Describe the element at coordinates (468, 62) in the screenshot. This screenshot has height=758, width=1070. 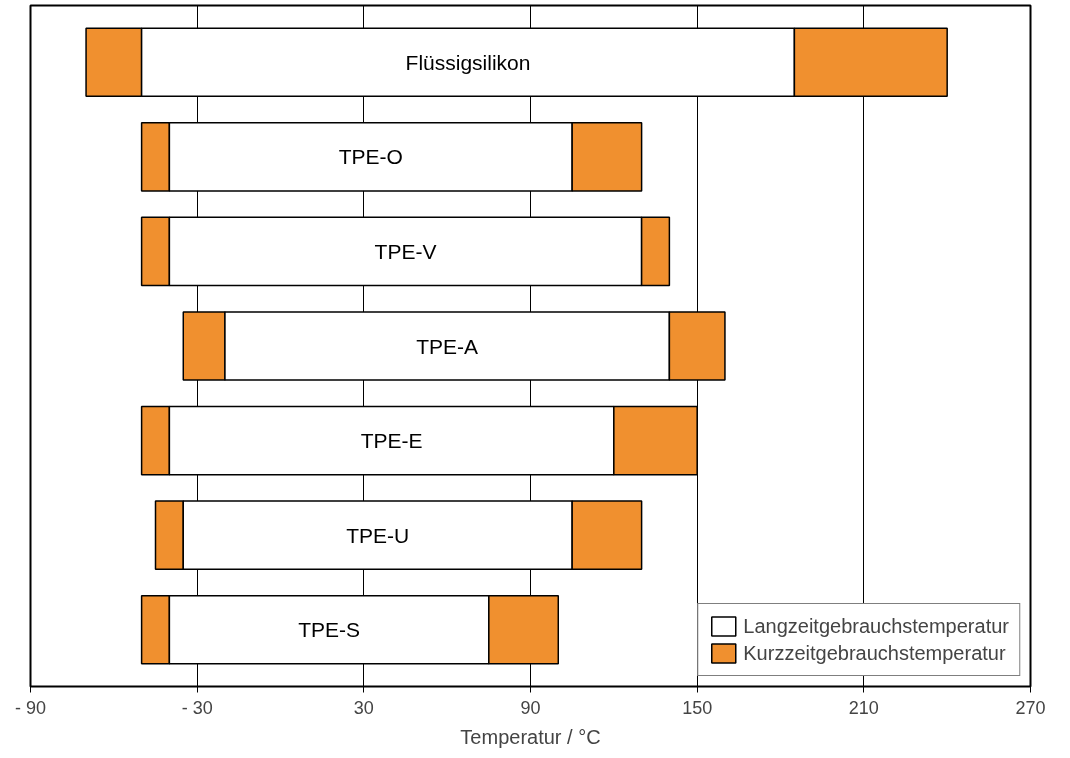
I see `y-tick-label: Flüssigsilikon` at that location.